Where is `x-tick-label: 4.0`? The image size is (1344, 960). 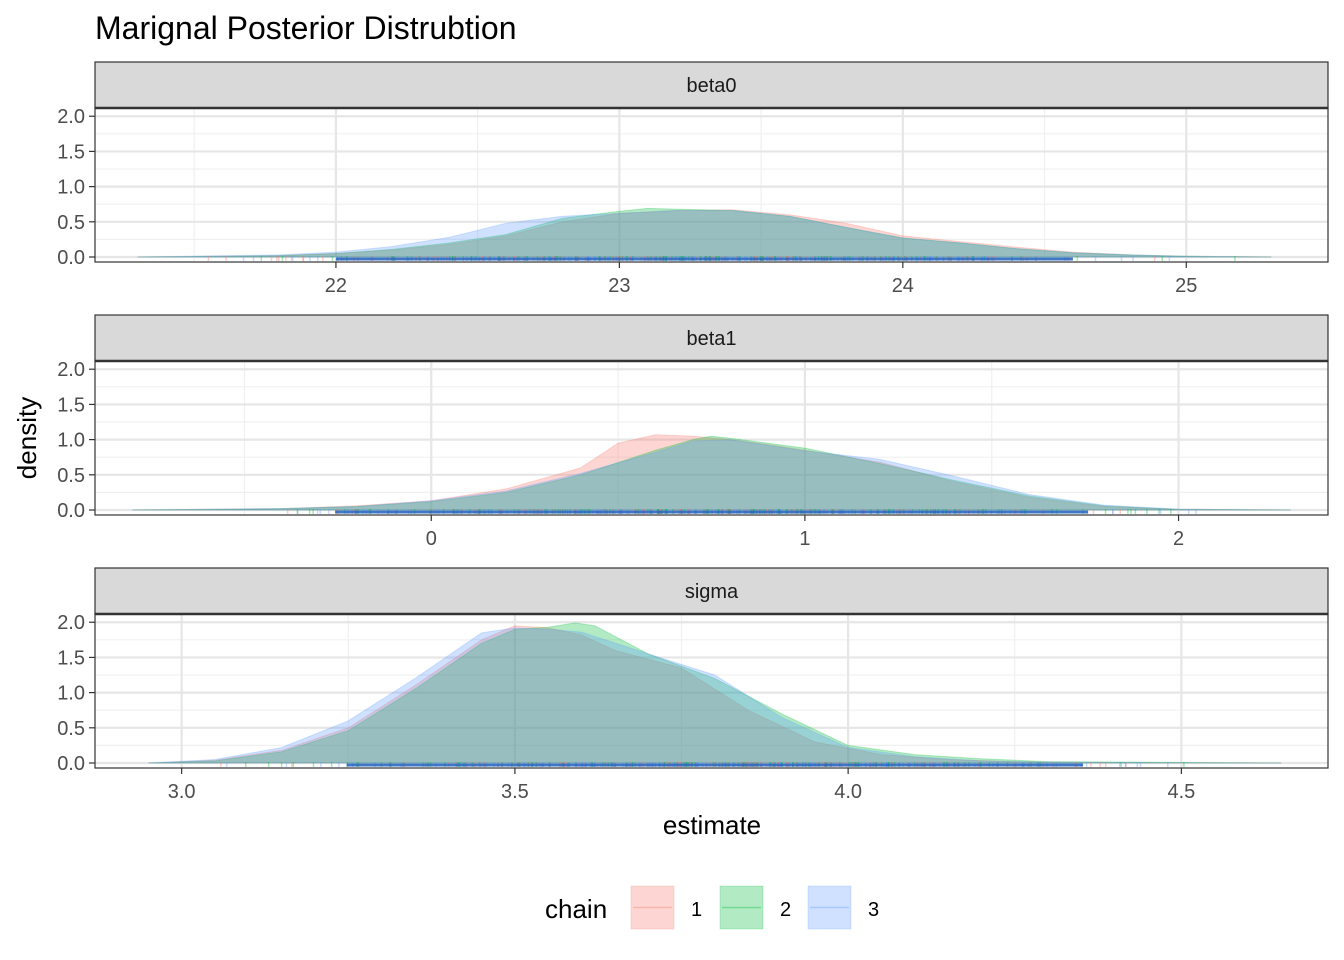 x-tick-label: 4.0 is located at coordinates (848, 792).